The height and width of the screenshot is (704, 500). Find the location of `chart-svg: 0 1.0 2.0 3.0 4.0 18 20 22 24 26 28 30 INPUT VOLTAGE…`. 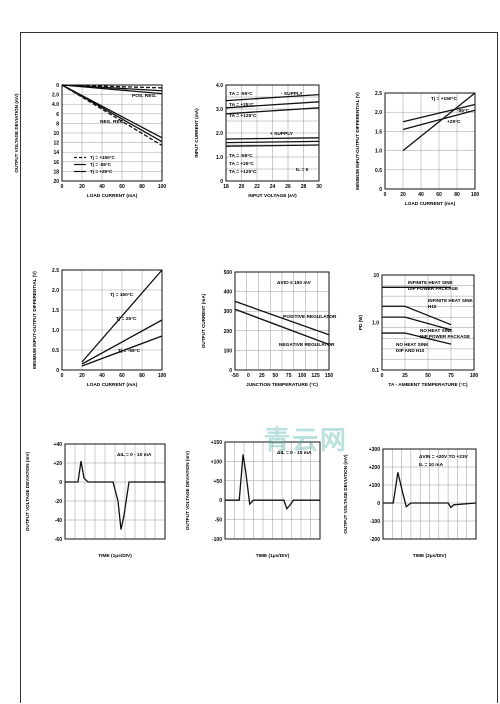

chart-svg: 0 1.0 2.0 3.0 4.0 18 20 22 24 26 28 30 INPUT VOLTAGE… is located at coordinates (258, 141).